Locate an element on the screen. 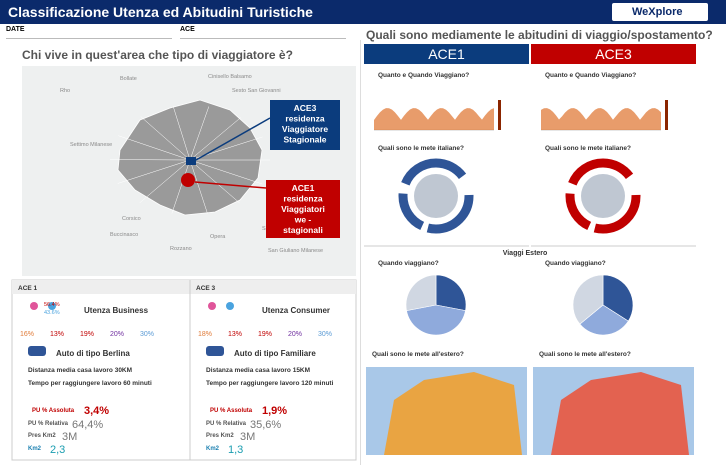 The image size is (726, 472). age-pct: 16% is located at coordinates (27, 334).